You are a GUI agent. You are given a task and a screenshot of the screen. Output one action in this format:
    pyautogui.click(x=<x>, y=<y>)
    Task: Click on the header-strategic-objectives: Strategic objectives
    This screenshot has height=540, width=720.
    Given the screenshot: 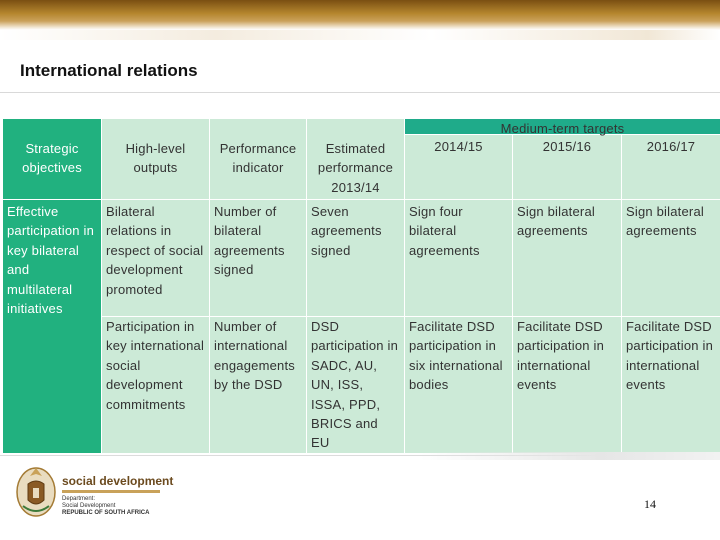 What is the action you would take?
    pyautogui.click(x=52, y=159)
    